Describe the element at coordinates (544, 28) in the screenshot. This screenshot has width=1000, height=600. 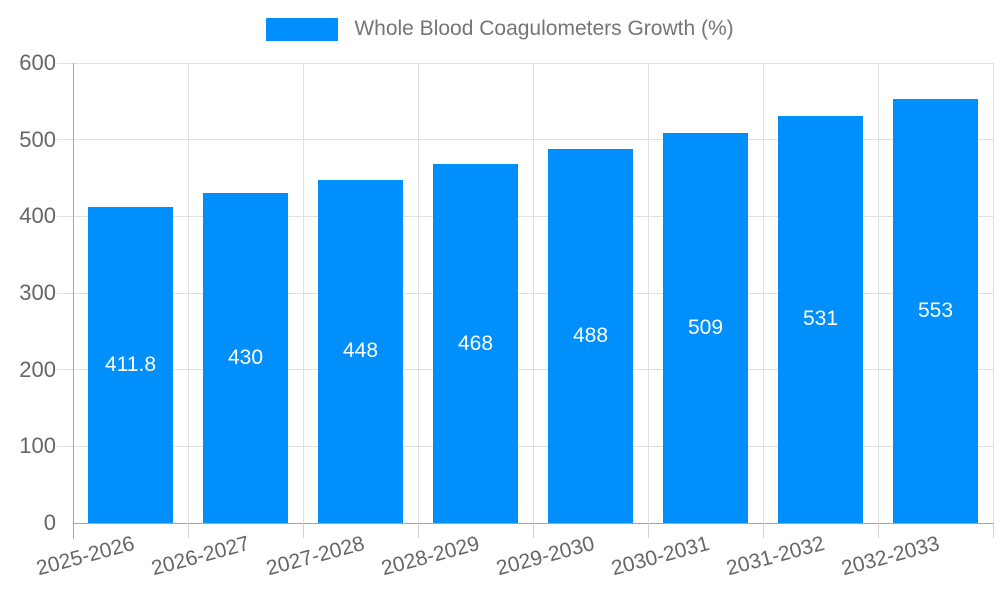
I see `legend-label: Whole Blood Coagulometers Growth (%)` at that location.